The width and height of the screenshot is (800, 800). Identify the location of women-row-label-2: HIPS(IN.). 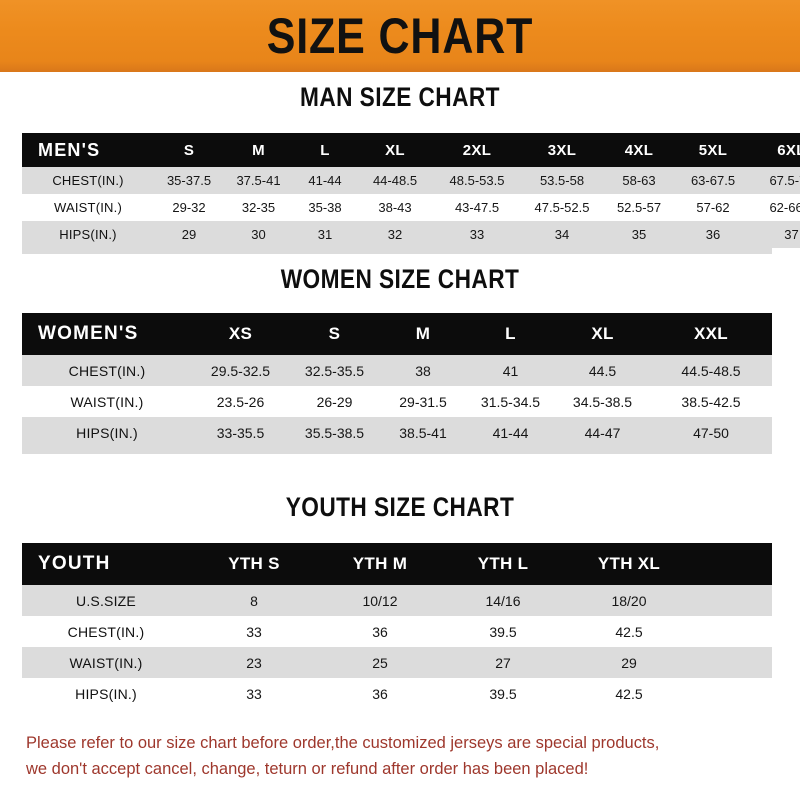
(107, 432).